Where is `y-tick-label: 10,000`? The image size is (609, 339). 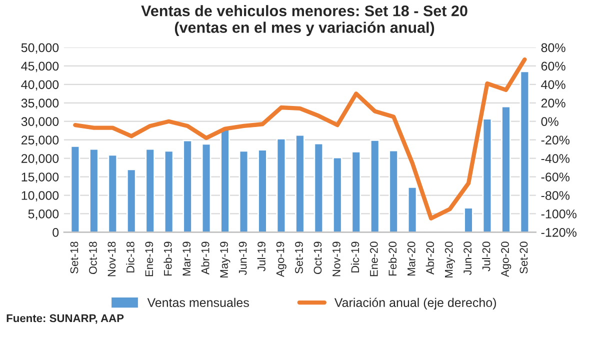 y-tick-label: 10,000 is located at coordinates (40, 196).